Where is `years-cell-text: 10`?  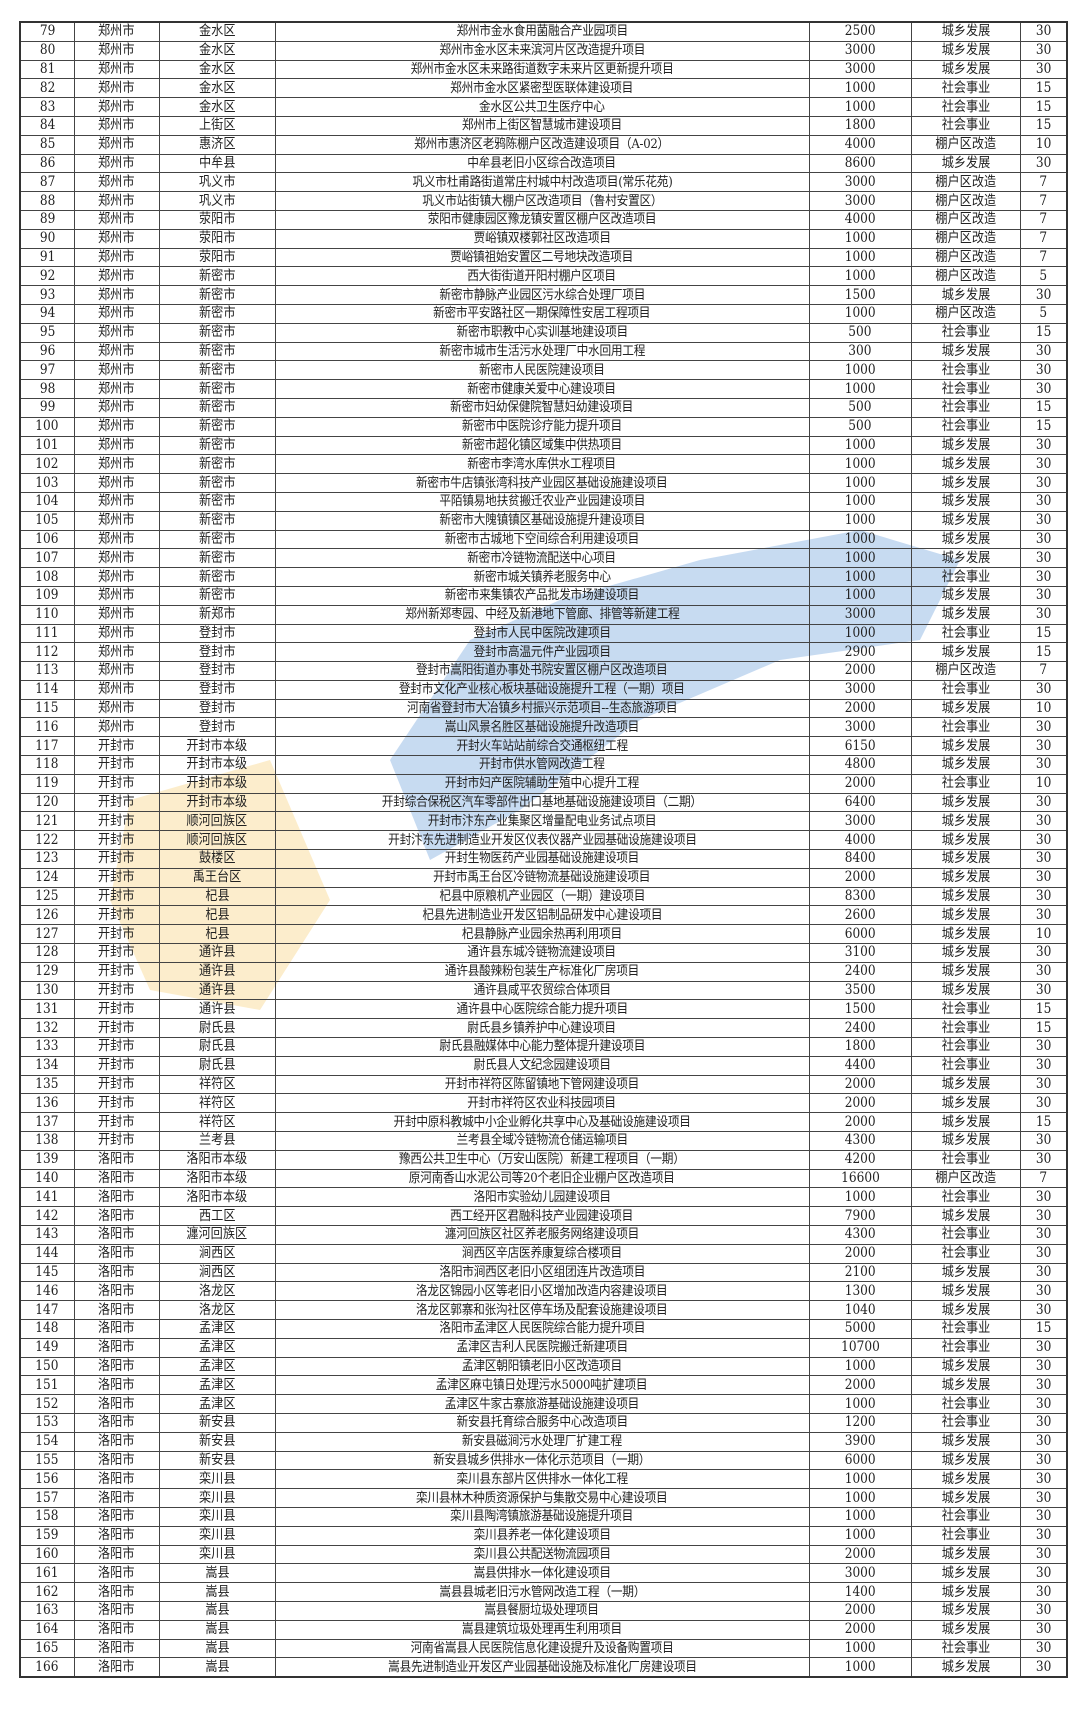
years-cell-text: 10 is located at coordinates (1043, 783).